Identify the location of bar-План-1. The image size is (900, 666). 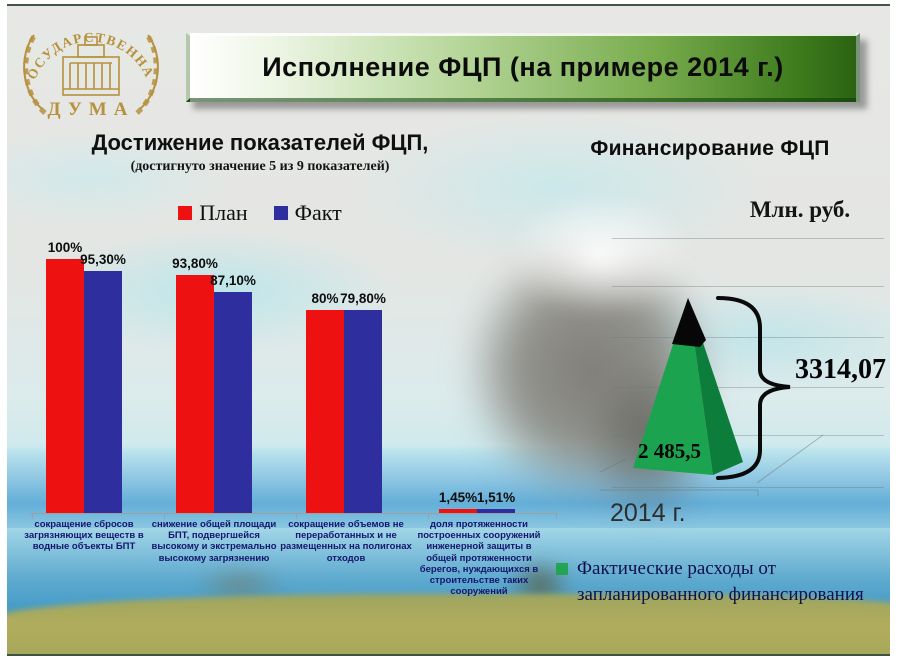
(195, 393).